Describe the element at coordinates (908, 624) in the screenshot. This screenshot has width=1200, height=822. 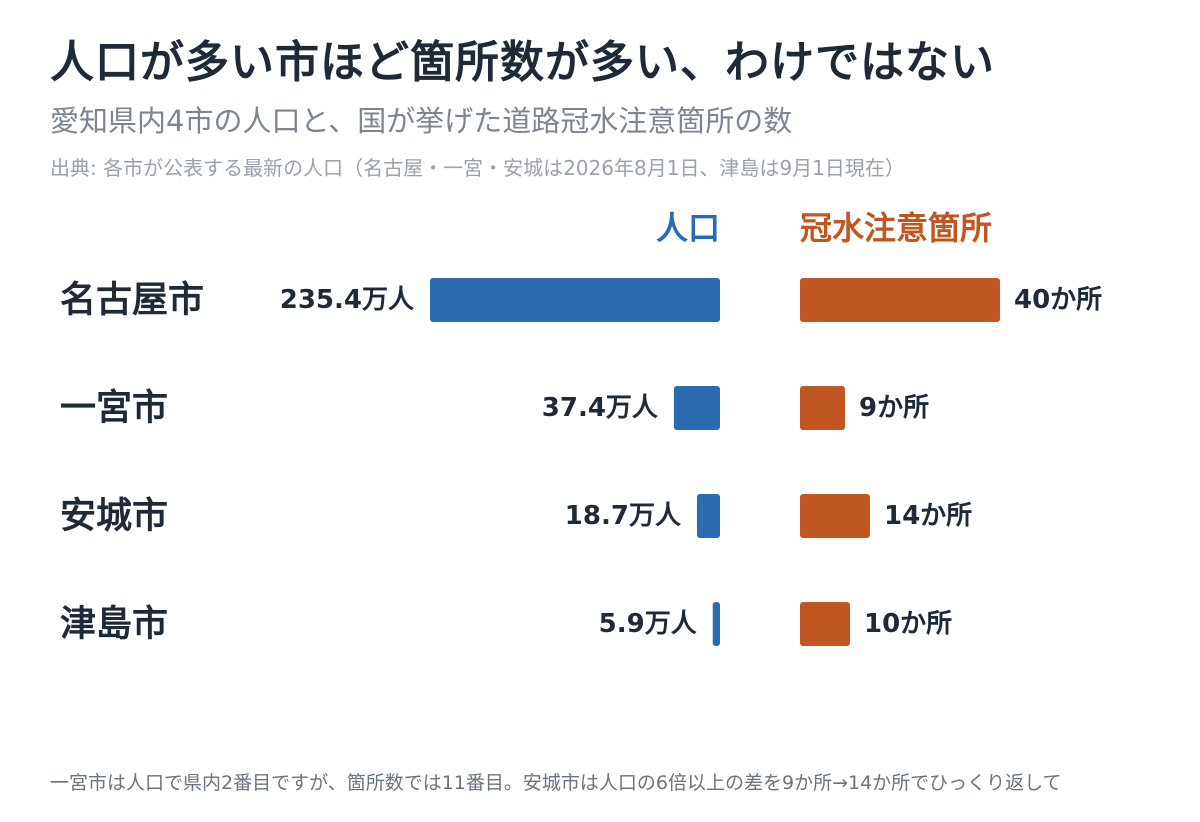
I see `spots-value-label: 10か所` at that location.